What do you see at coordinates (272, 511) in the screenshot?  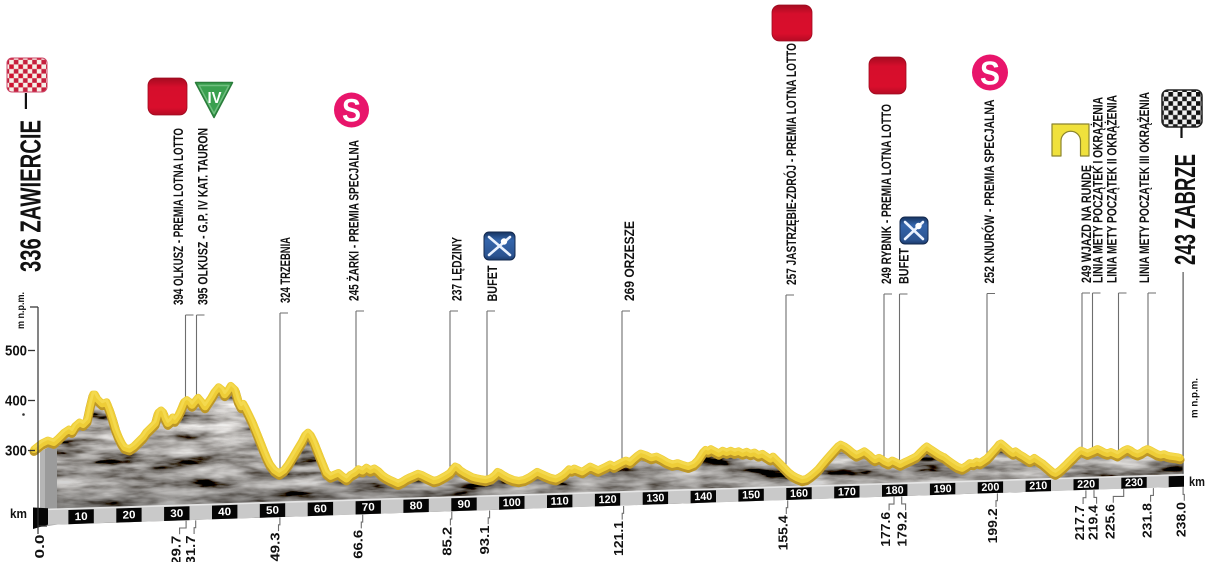 I see `svg-text: 50` at bounding box center [272, 511].